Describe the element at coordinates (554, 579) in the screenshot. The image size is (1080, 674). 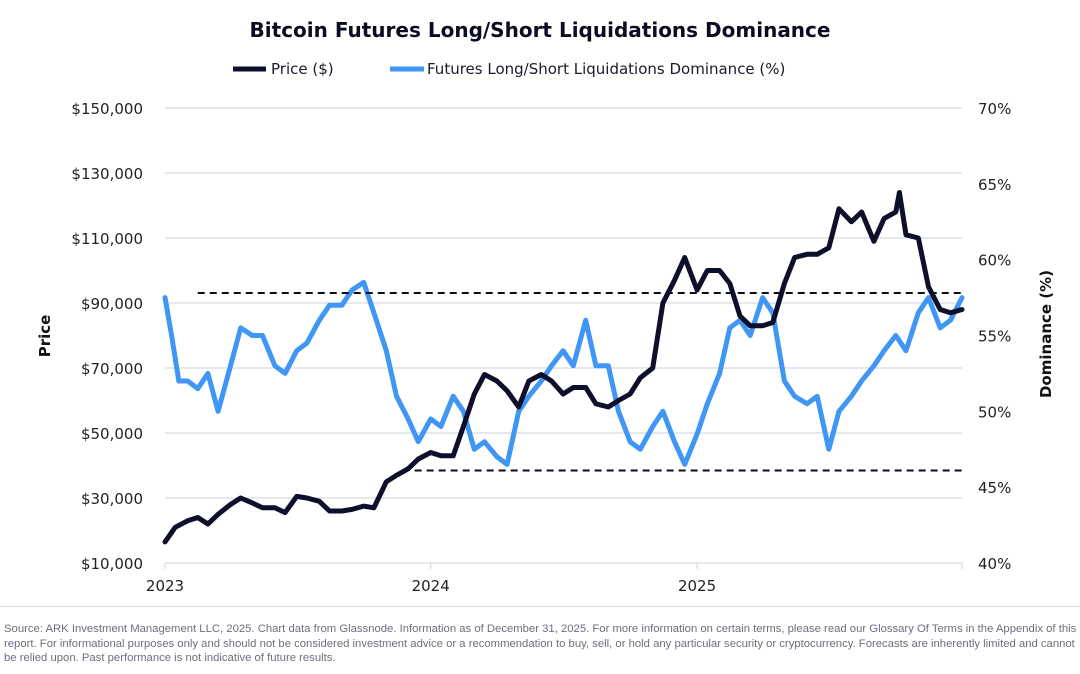
I see `x-axis-ticks: 2023 2024 2025` at that location.